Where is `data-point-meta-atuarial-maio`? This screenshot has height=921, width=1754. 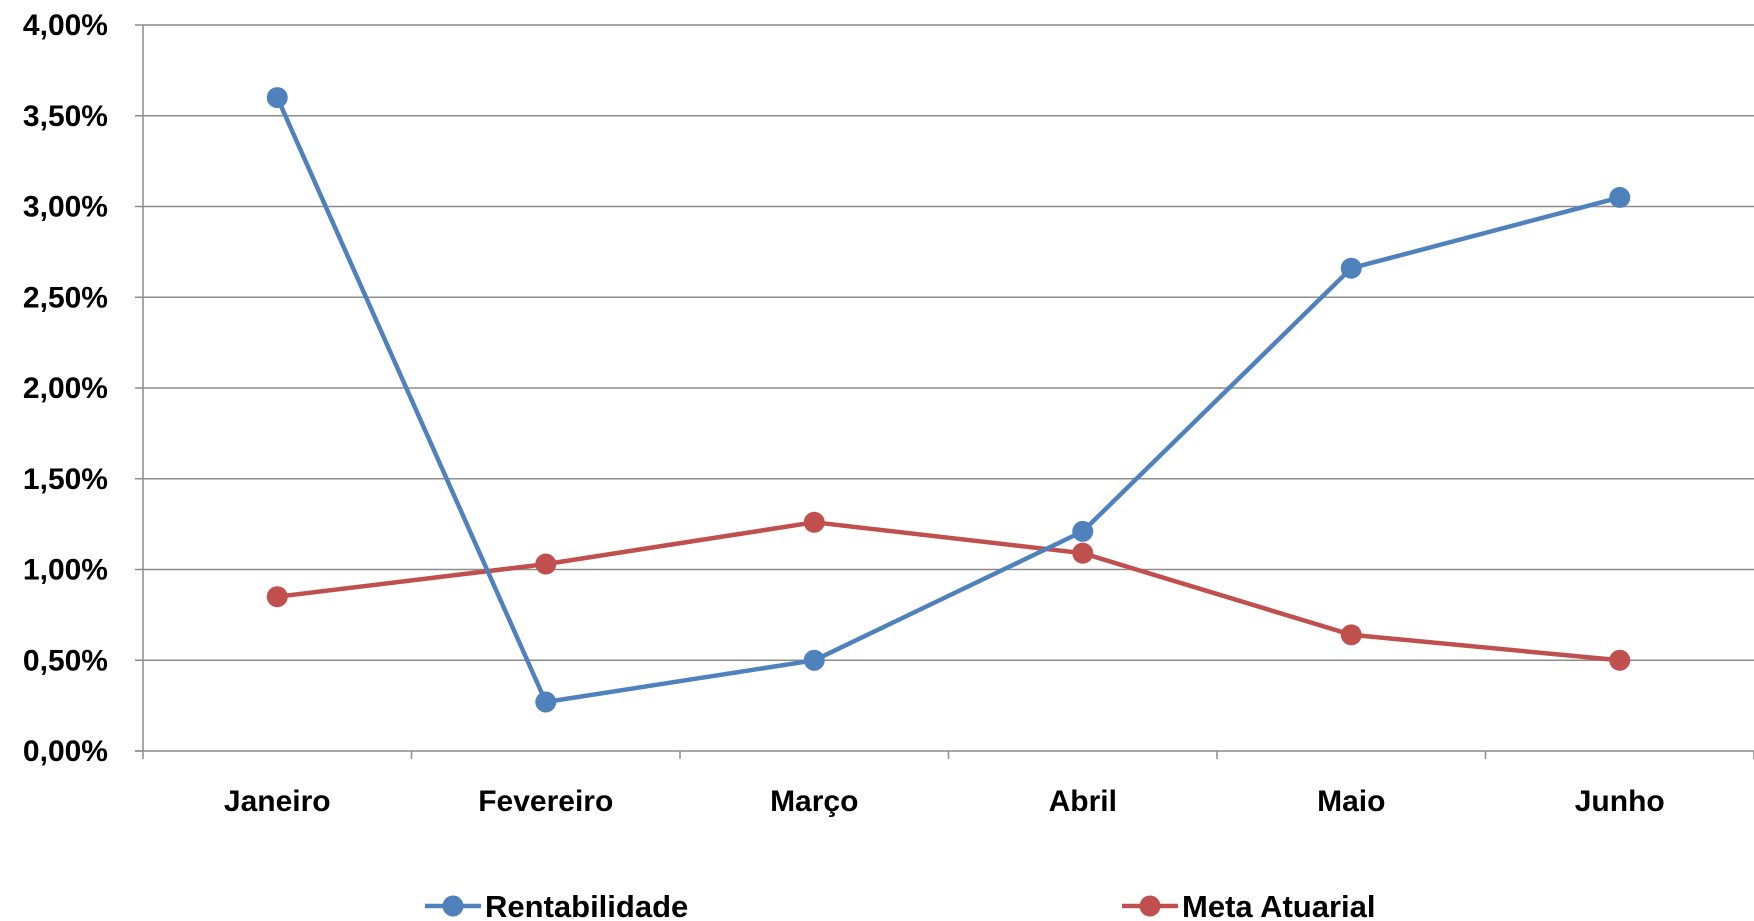
data-point-meta-atuarial-maio is located at coordinates (1351, 635).